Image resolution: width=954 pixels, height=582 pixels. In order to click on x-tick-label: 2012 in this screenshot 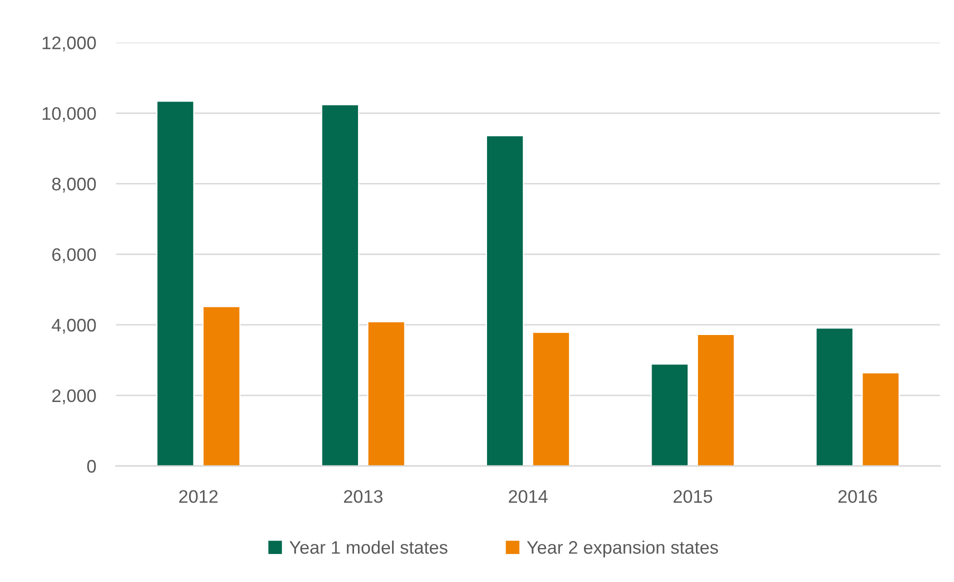, I will do `click(198, 496)`.